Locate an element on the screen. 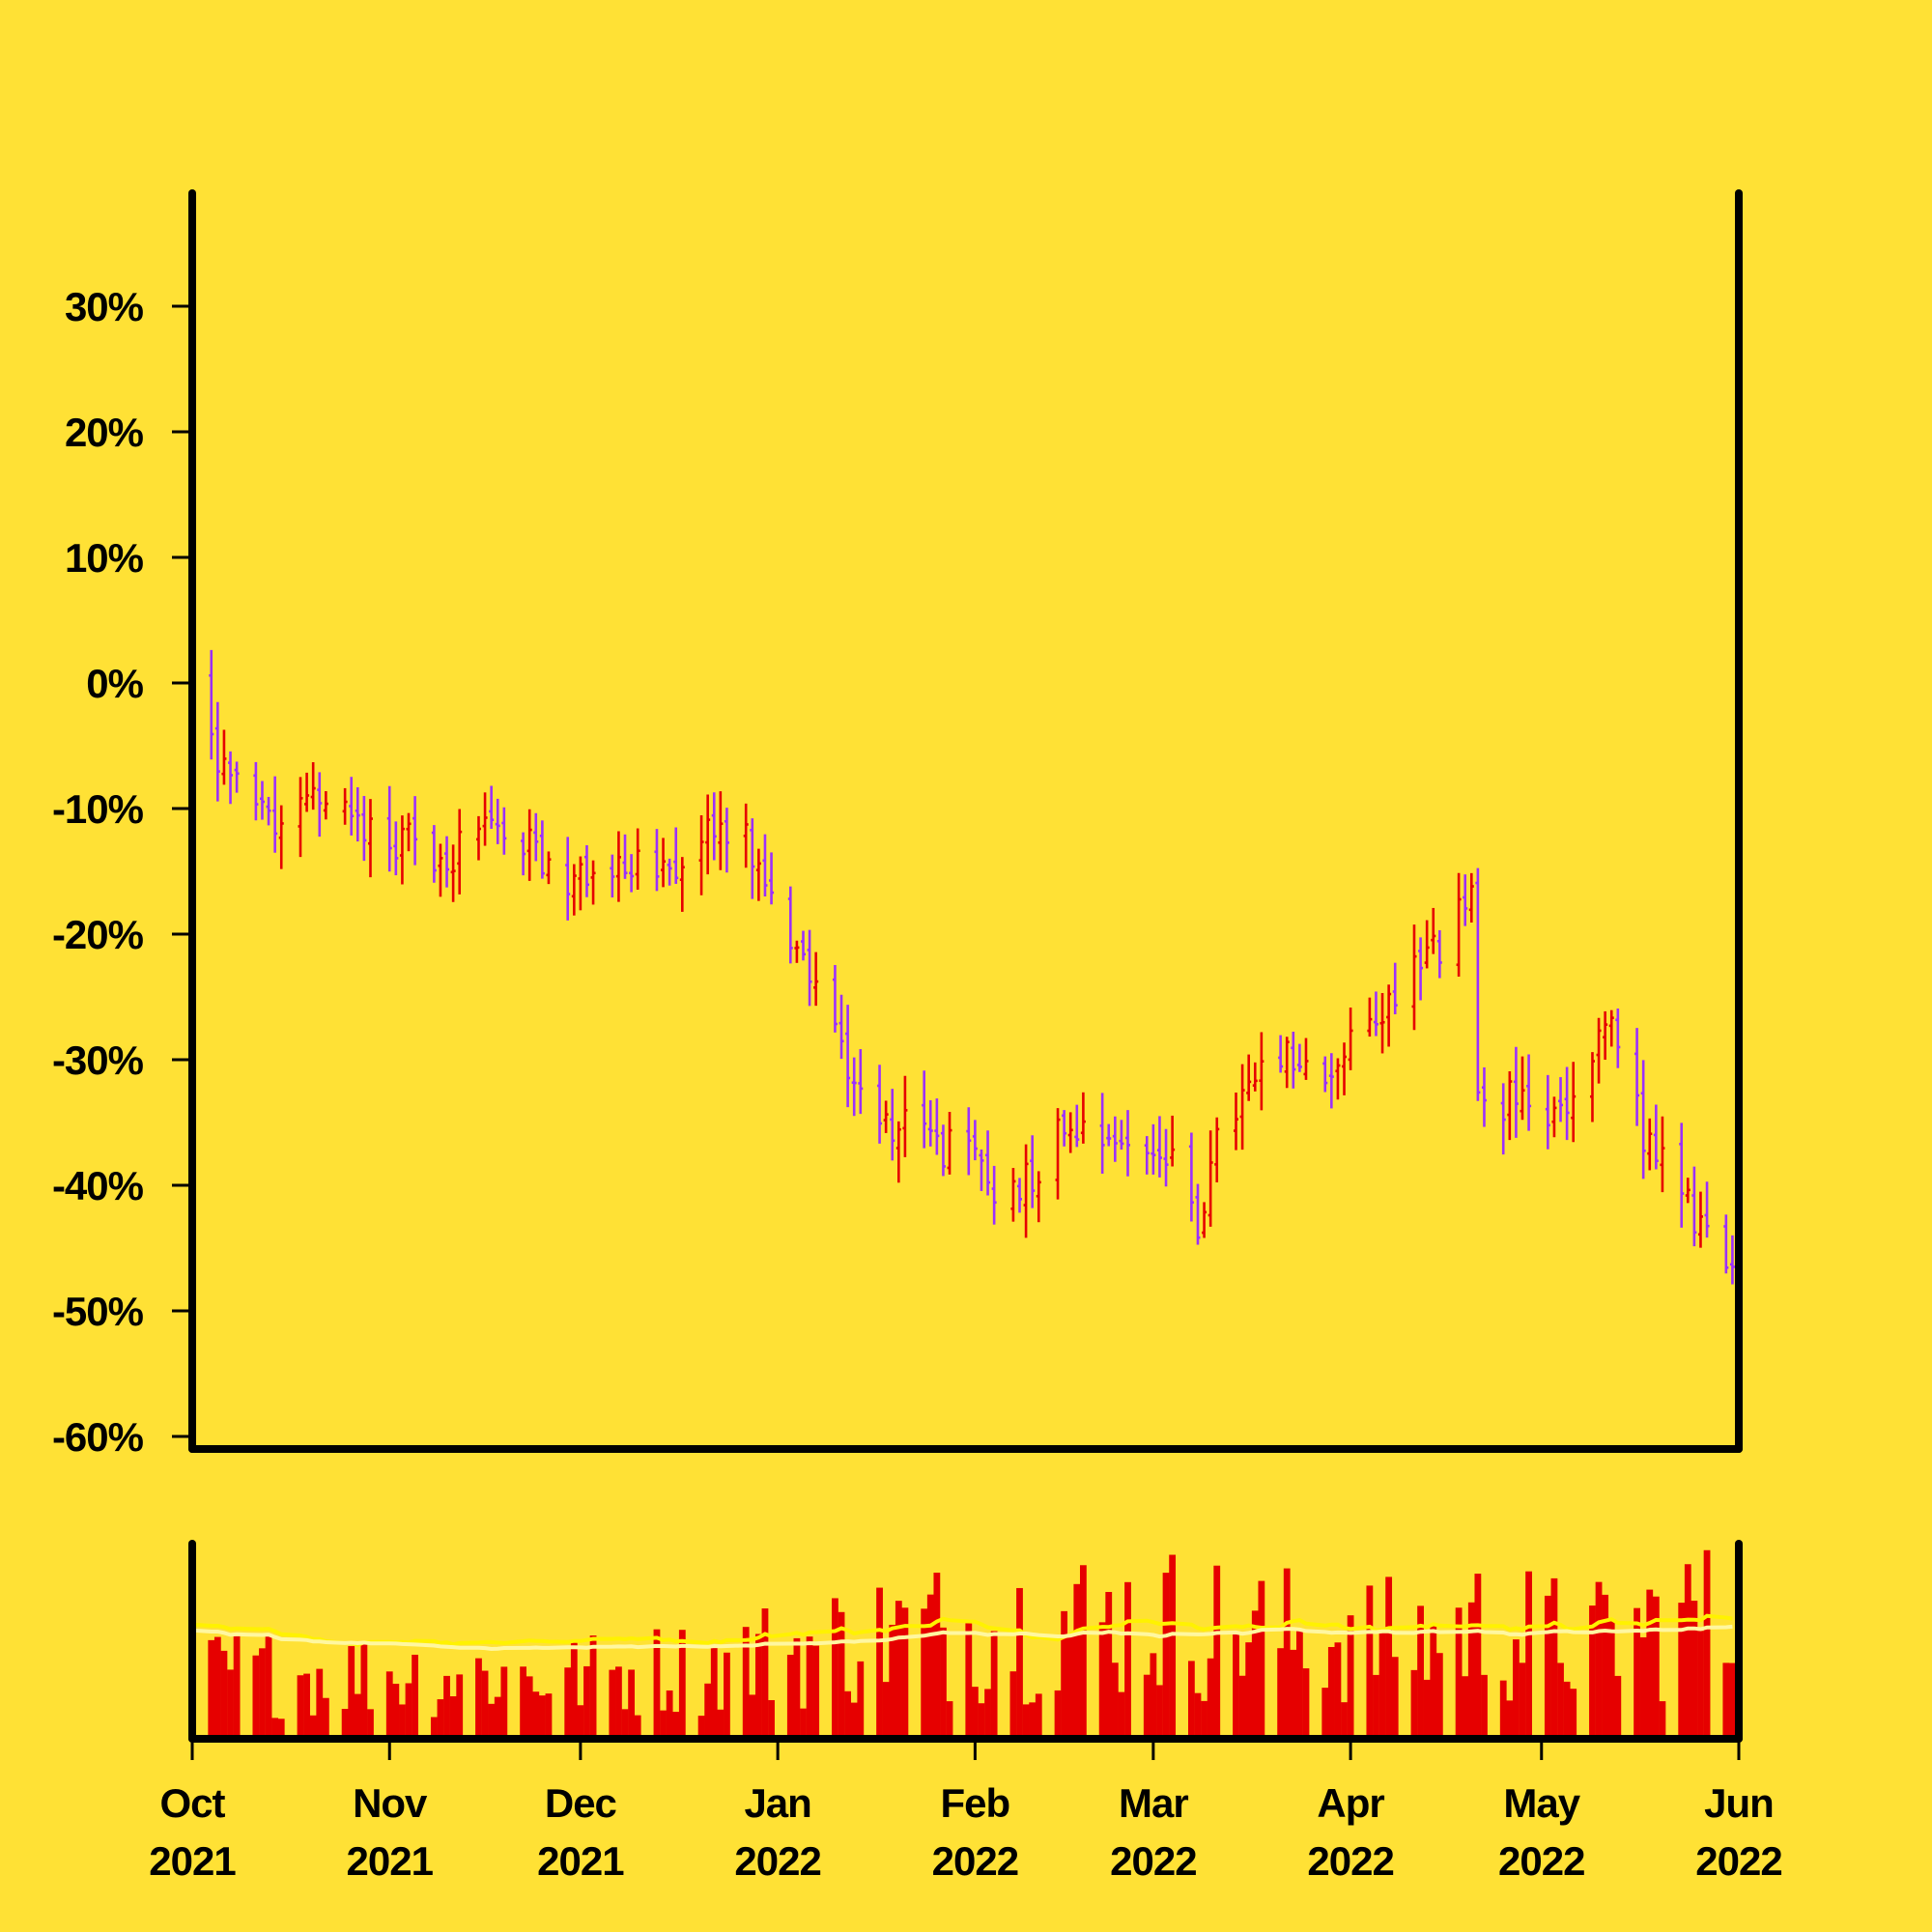 The image size is (1932, 1932). y-tick-label: 0% is located at coordinates (114, 683).